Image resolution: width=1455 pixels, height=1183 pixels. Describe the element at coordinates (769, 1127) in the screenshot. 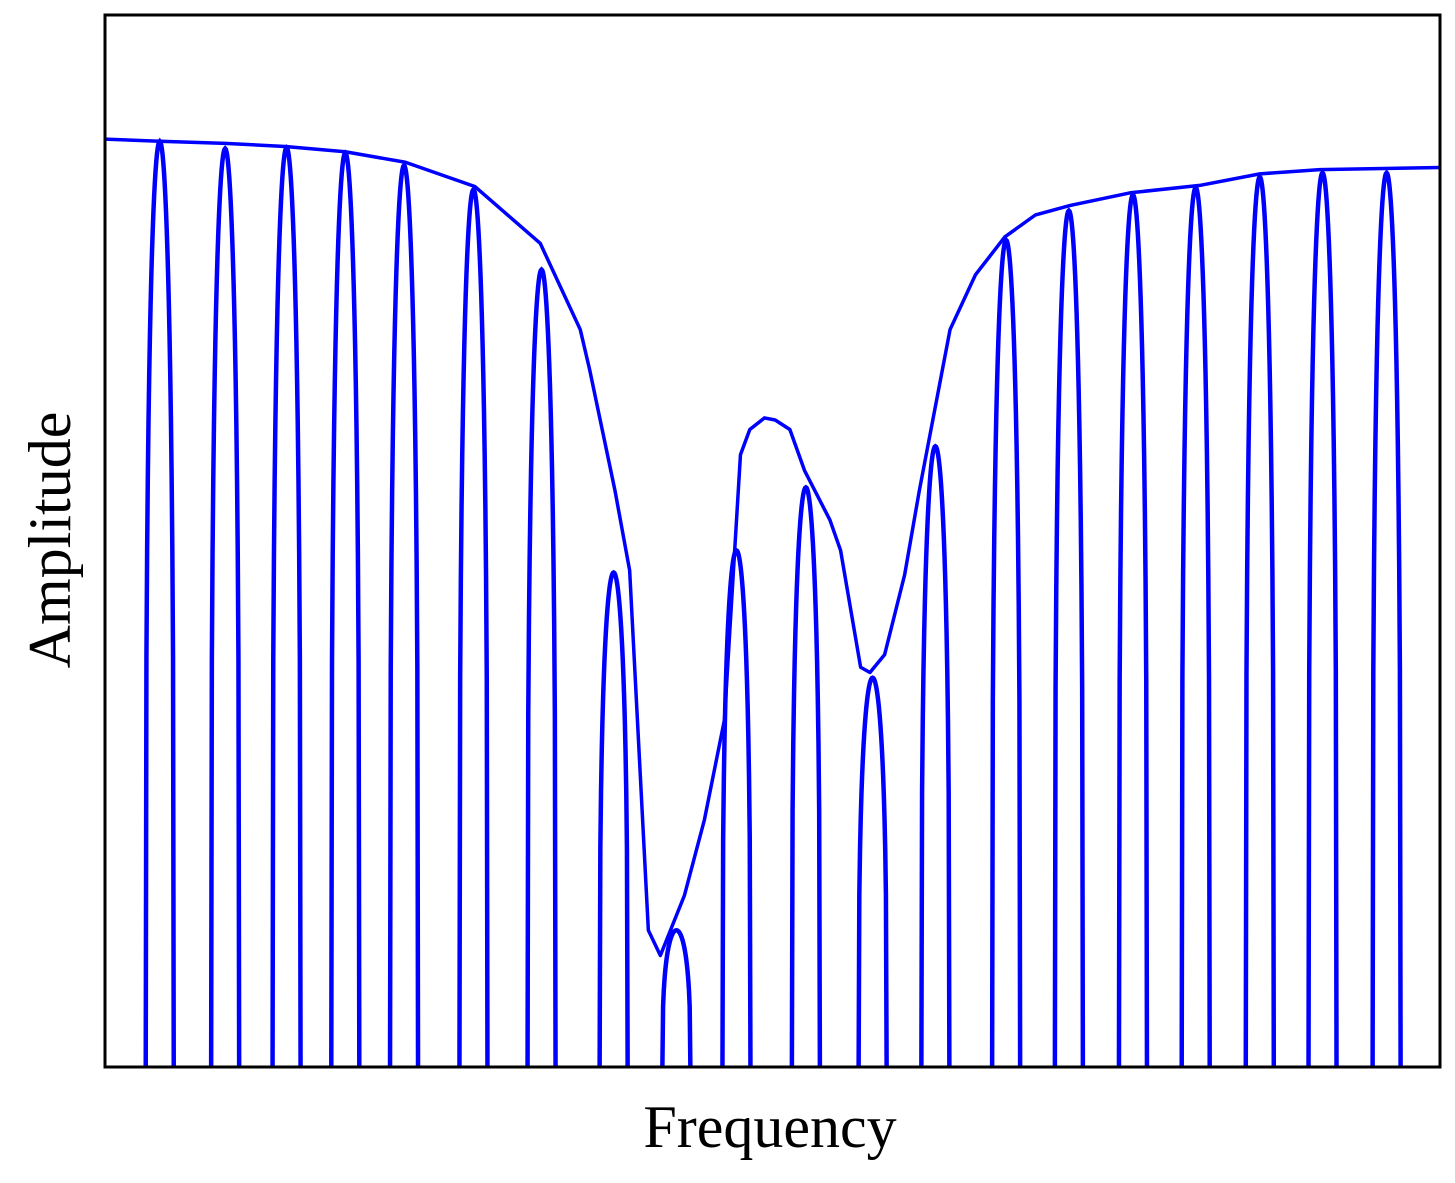

I see `x-axis-label: Frequency` at that location.